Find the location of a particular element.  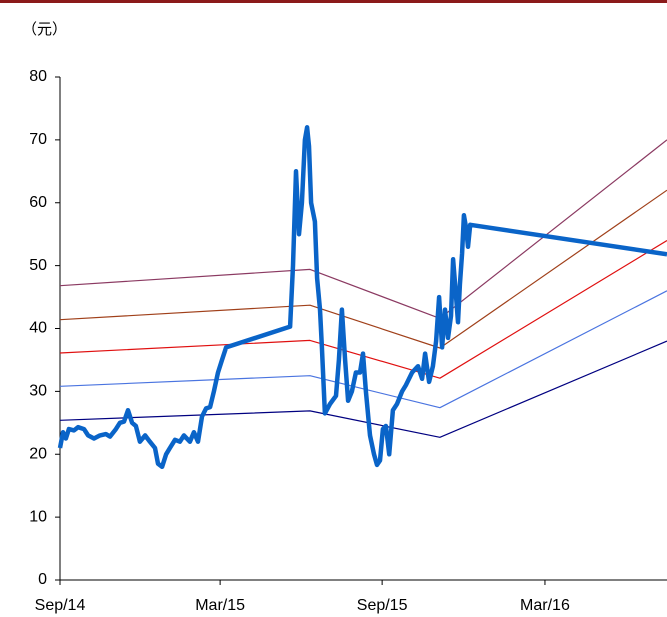

y-tick-label: 50 is located at coordinates (38, 265).